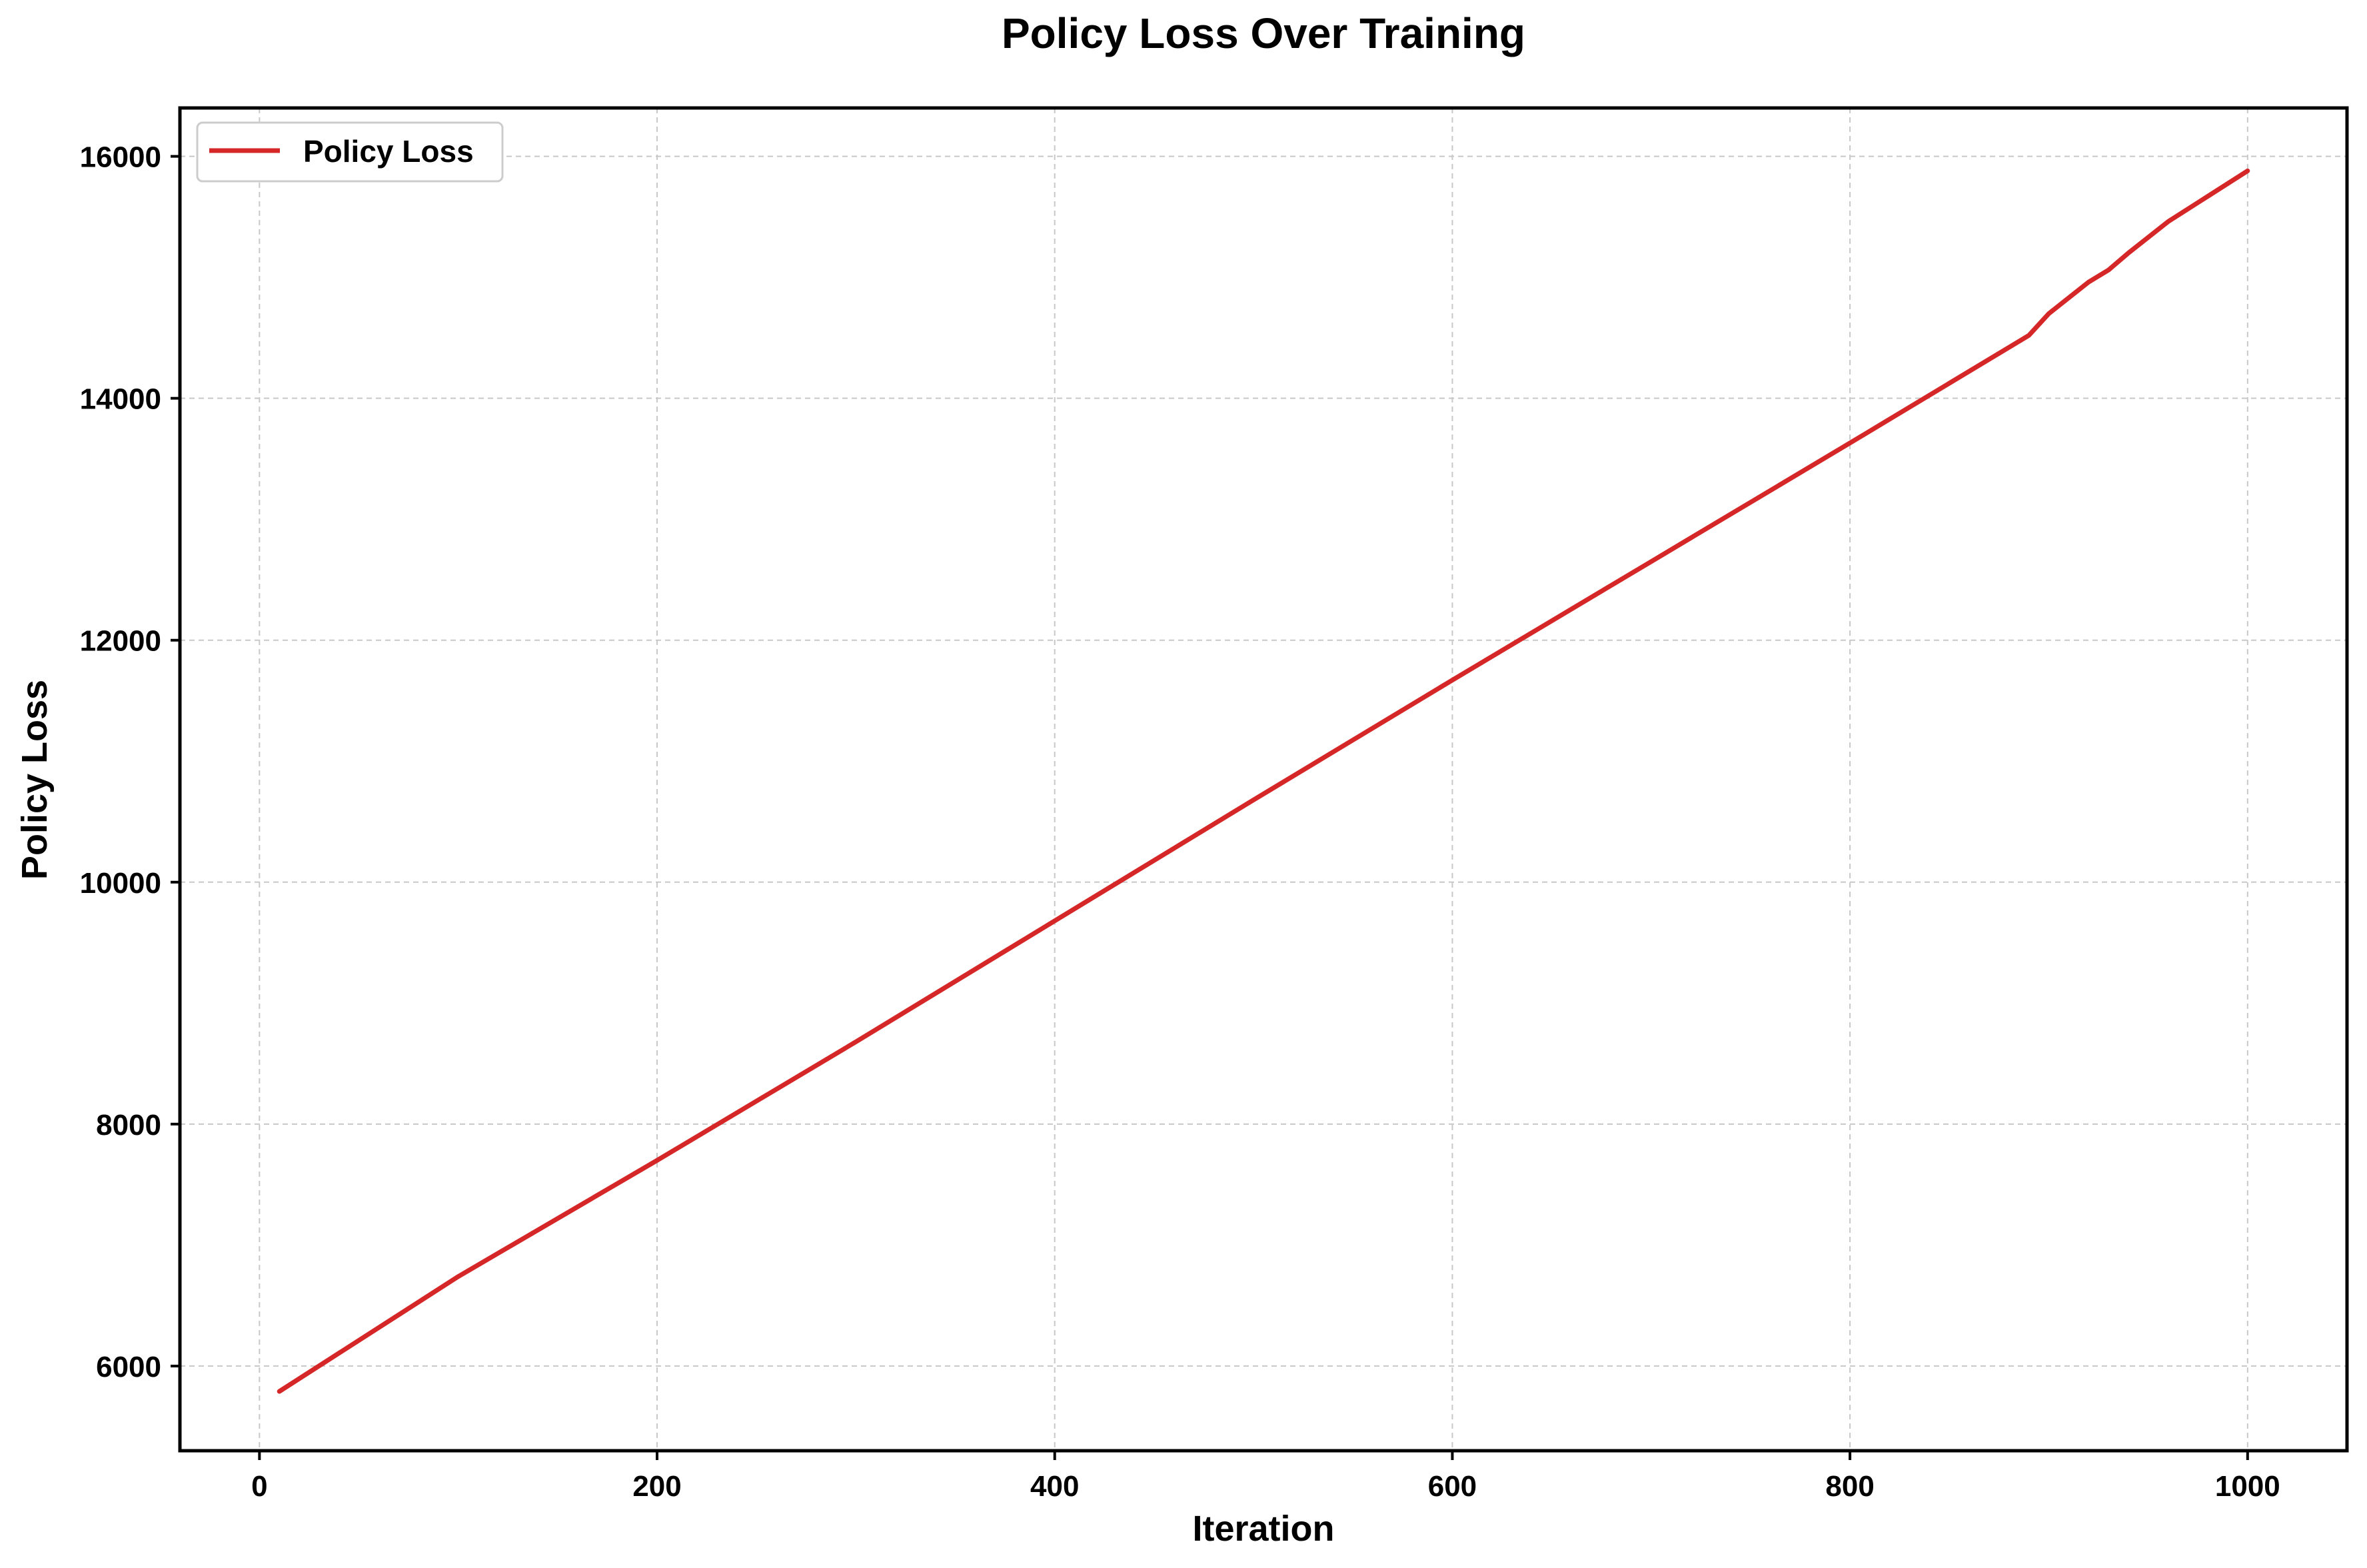  Describe the element at coordinates (1054, 1486) in the screenshot. I see `x-tick-label: 400` at that location.